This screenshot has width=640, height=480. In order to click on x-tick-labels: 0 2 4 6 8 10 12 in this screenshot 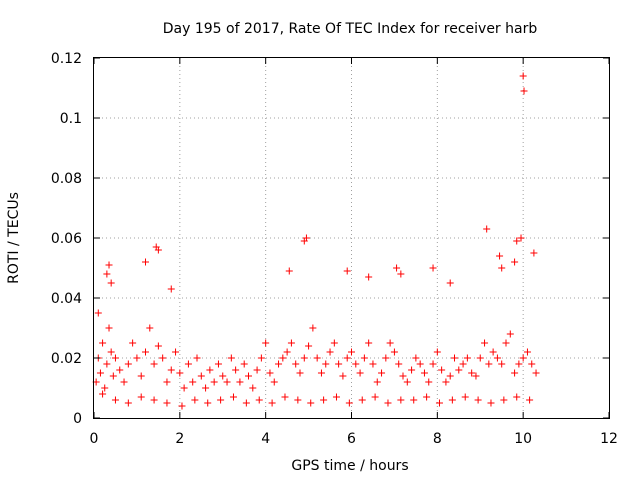, I will do `click(354, 439)`.